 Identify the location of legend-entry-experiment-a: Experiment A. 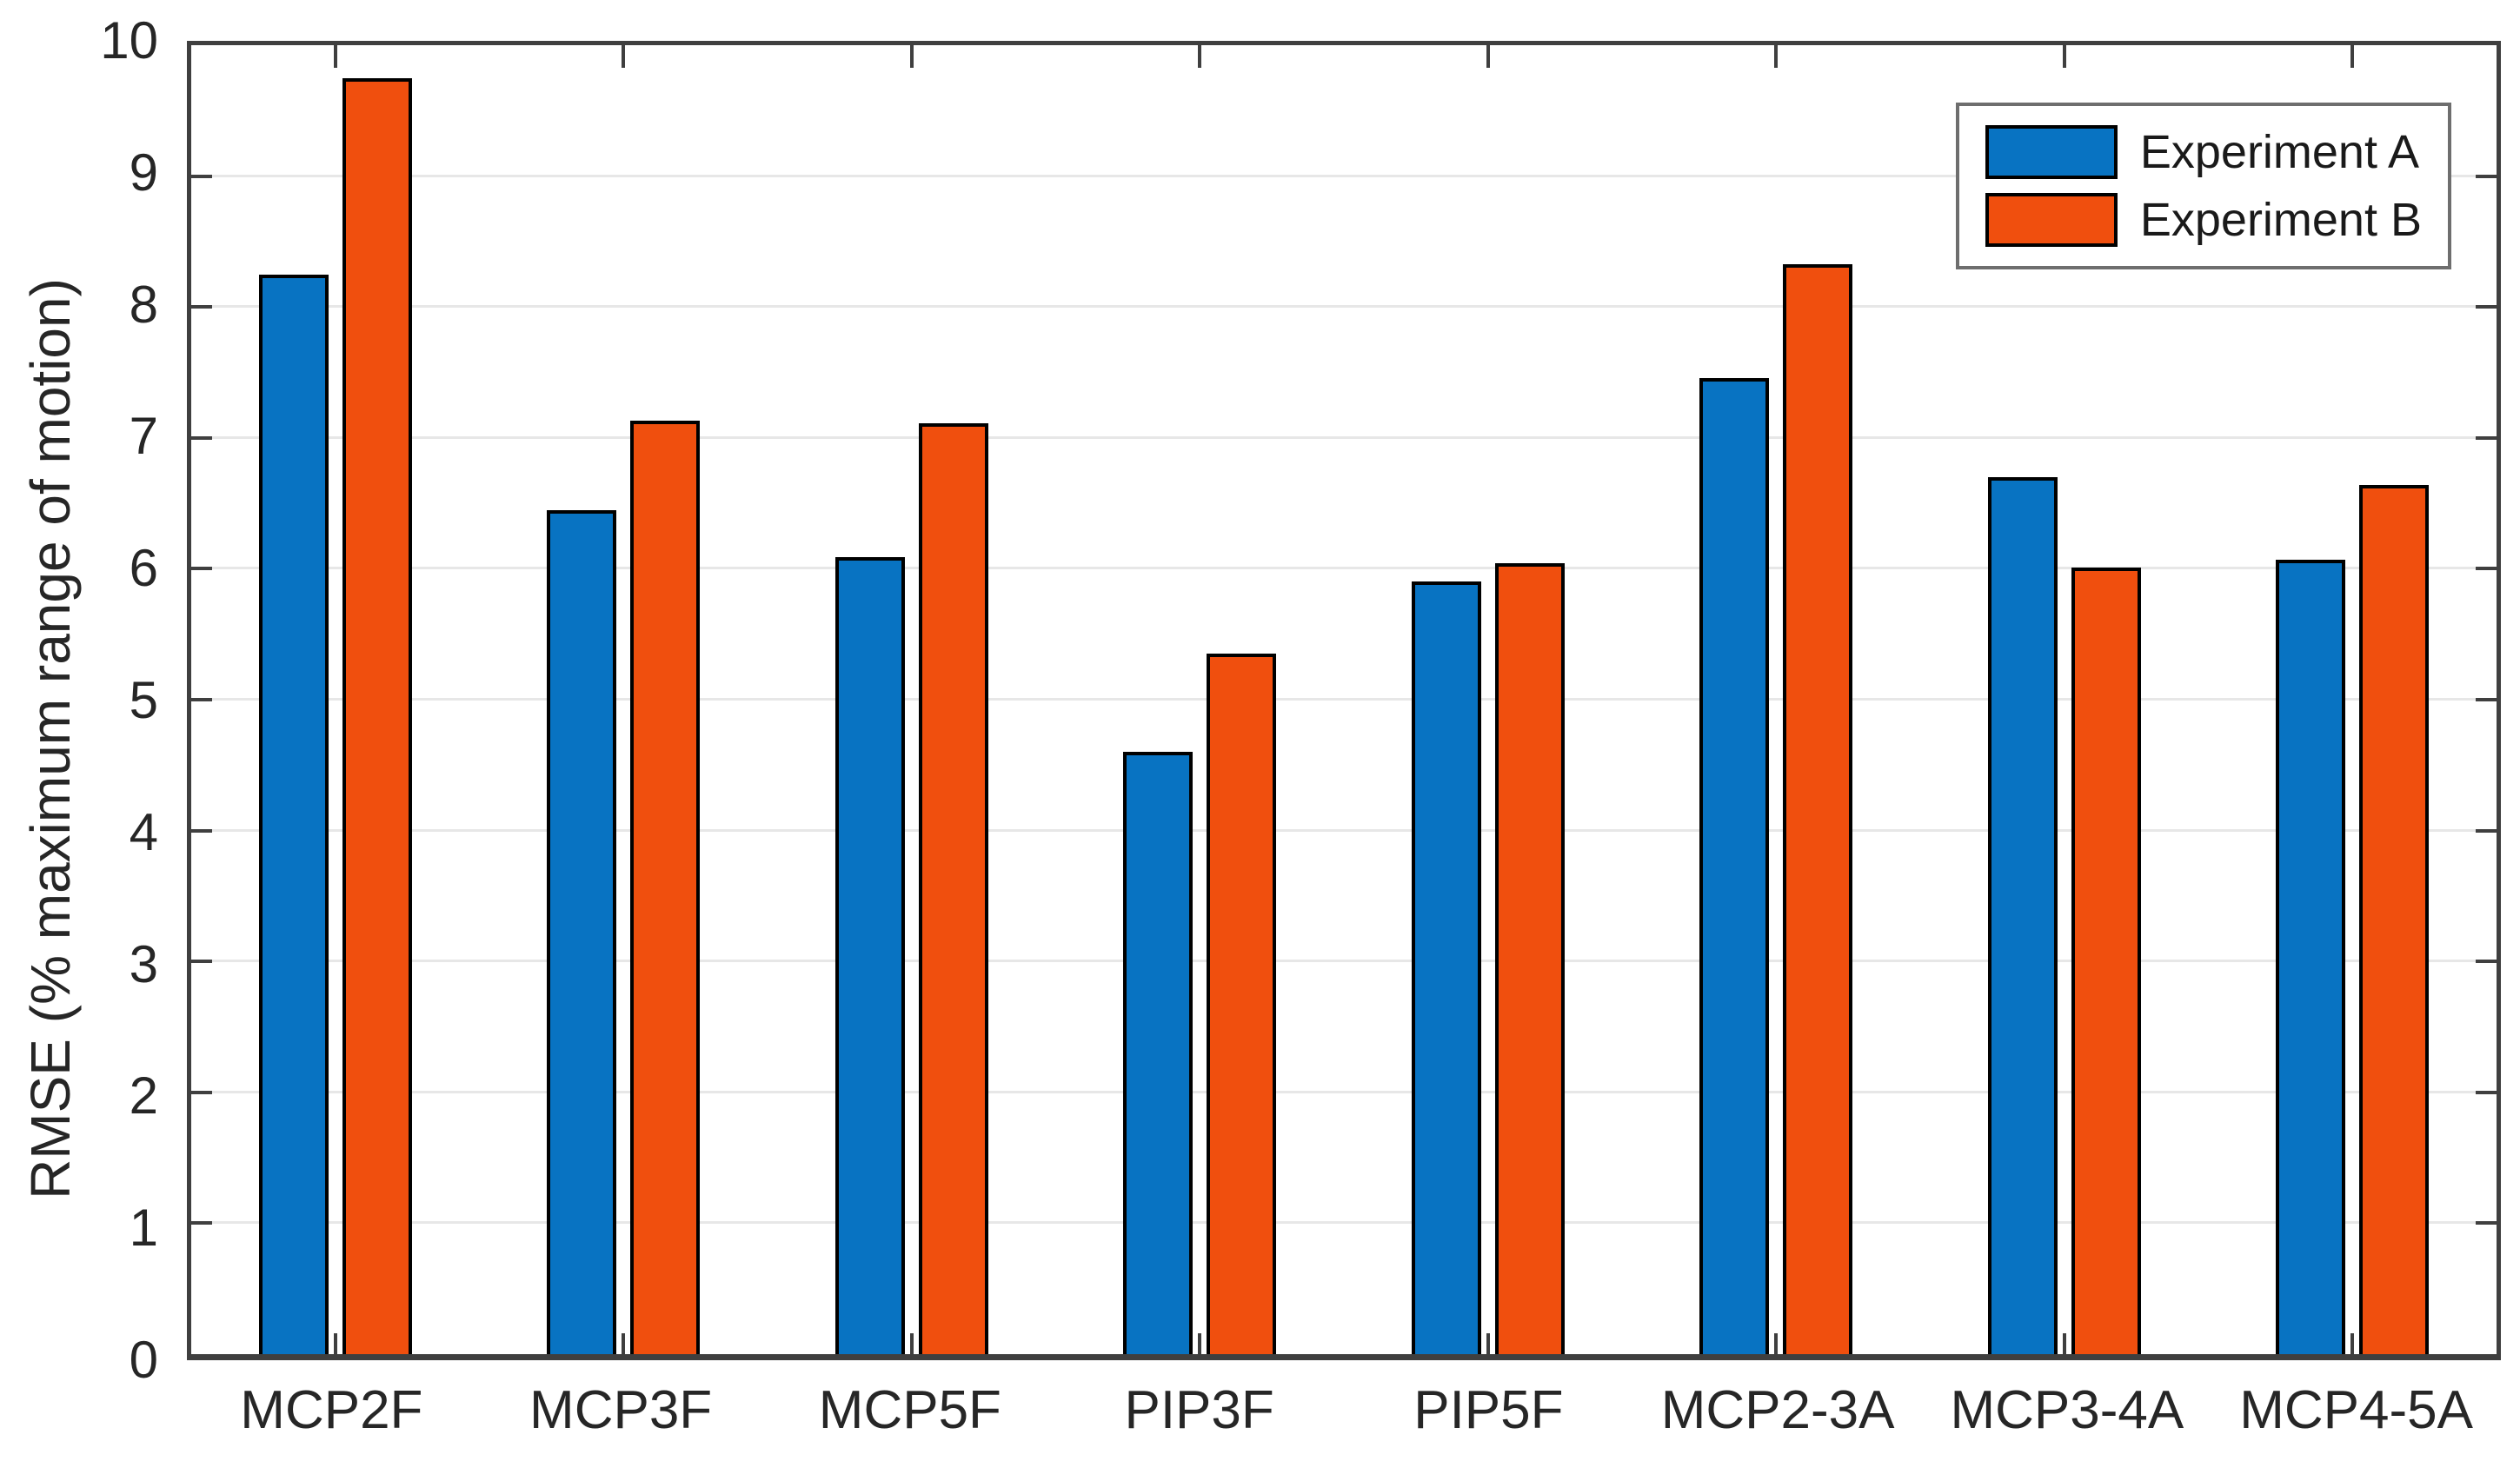
(2203, 152).